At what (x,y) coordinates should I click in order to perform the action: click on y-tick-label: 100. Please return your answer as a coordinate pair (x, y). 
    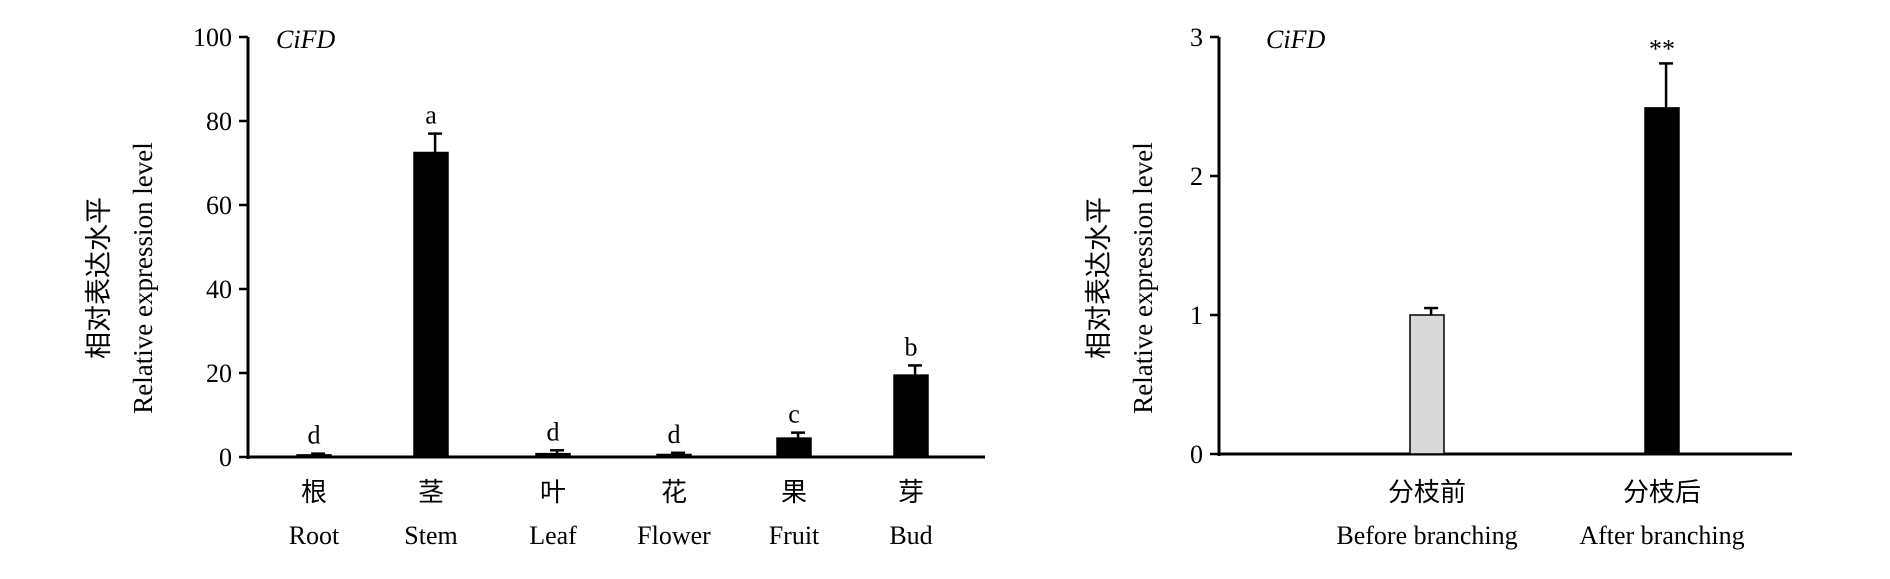
    Looking at the image, I should click on (212, 37).